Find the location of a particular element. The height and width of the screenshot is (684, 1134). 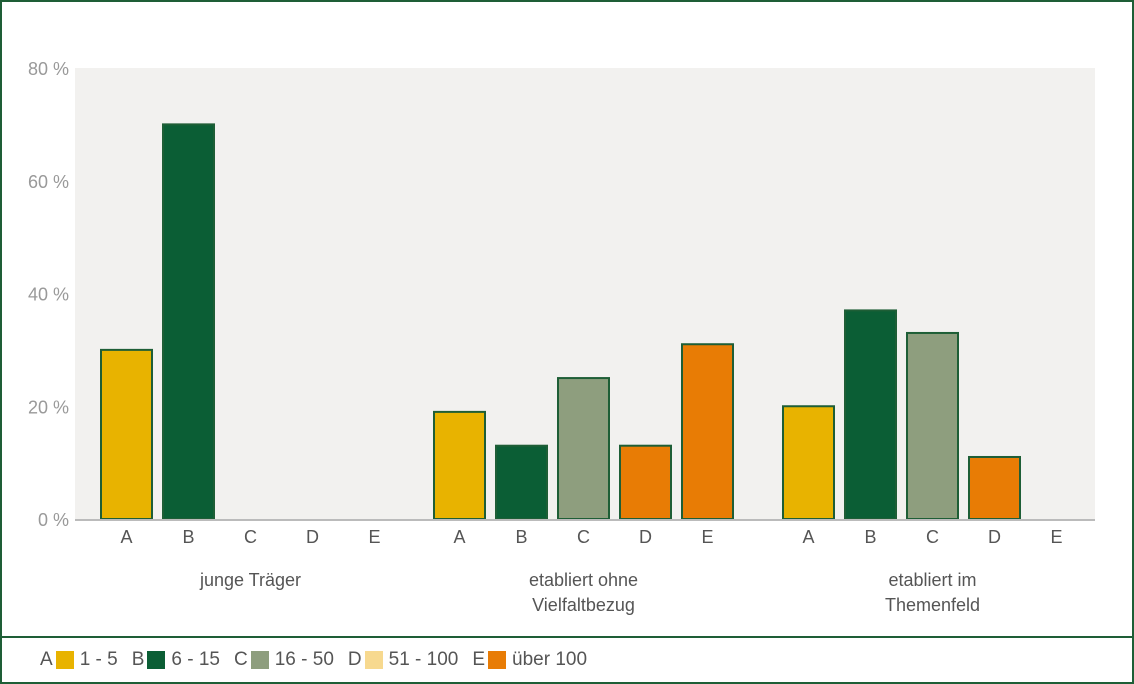

legend-item: C 16 - 50 is located at coordinates (284, 660).